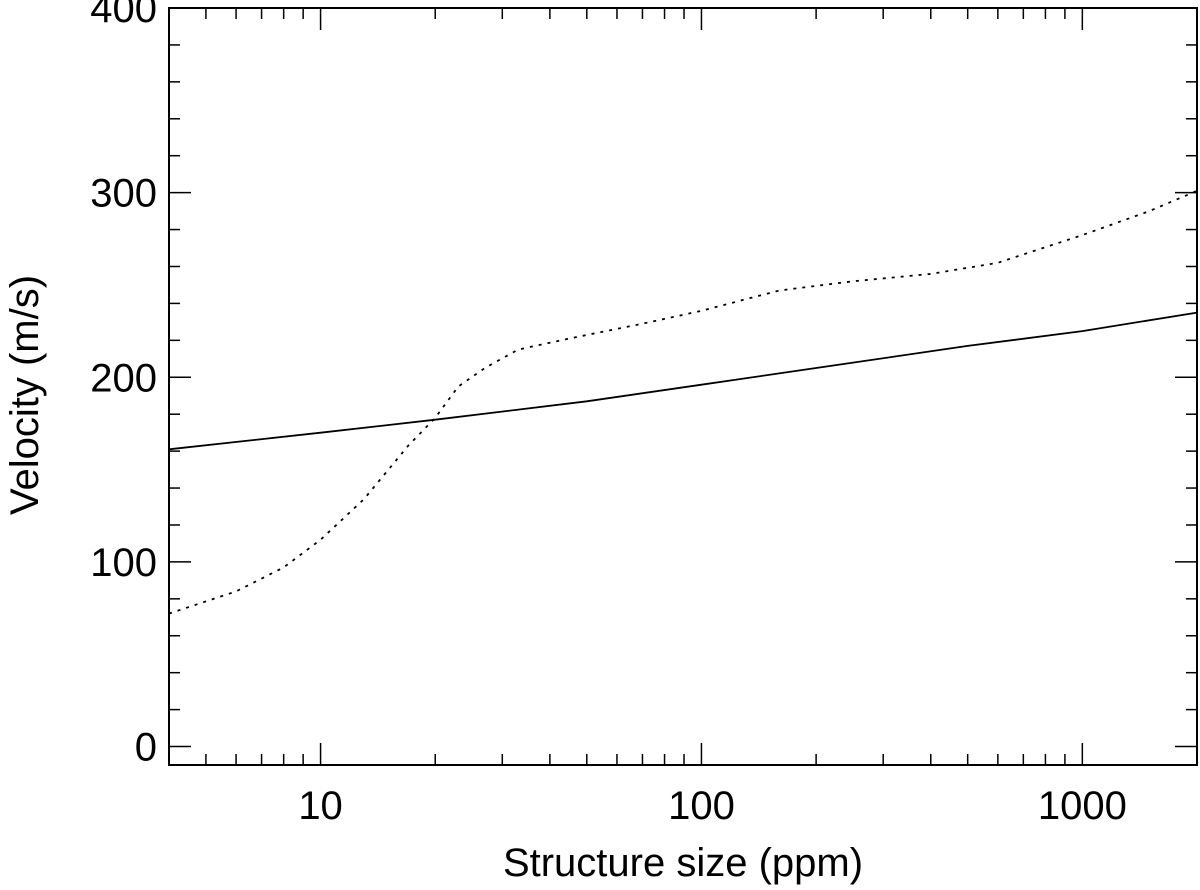 The image size is (1200, 890). I want to click on y-tick-label: 200, so click(123, 378).